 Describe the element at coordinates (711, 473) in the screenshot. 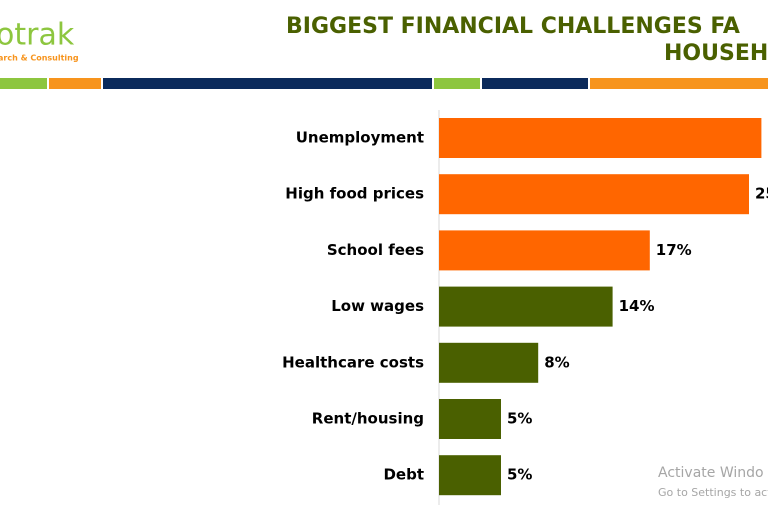

I see `watermark: Activate Windo` at that location.